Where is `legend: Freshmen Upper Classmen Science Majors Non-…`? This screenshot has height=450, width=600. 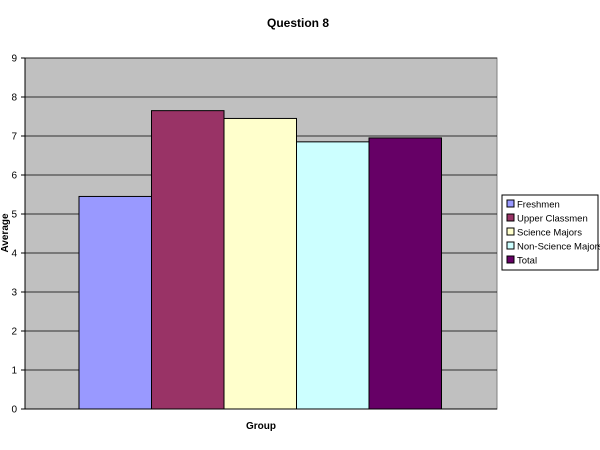 legend: Freshmen Upper Classmen Science Majors Non-… is located at coordinates (550, 232).